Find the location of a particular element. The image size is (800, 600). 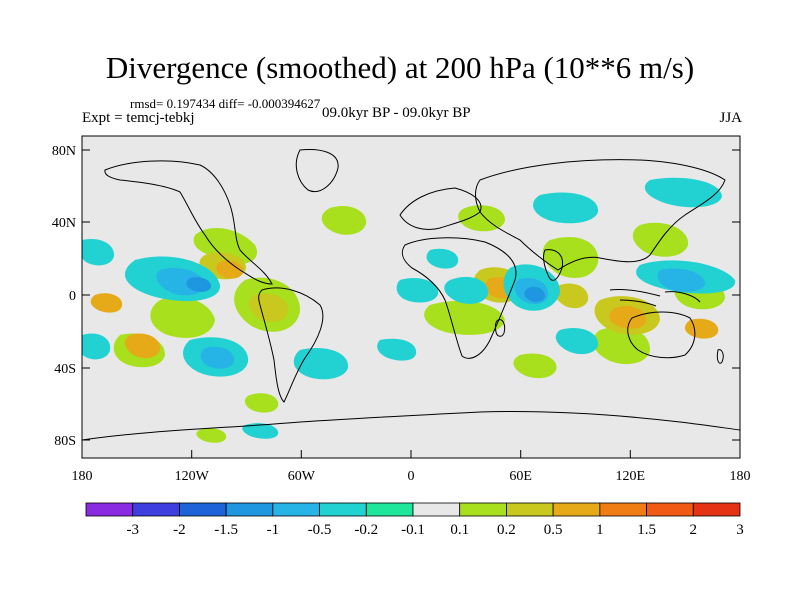

lon-label-0: 0 is located at coordinates (411, 476).